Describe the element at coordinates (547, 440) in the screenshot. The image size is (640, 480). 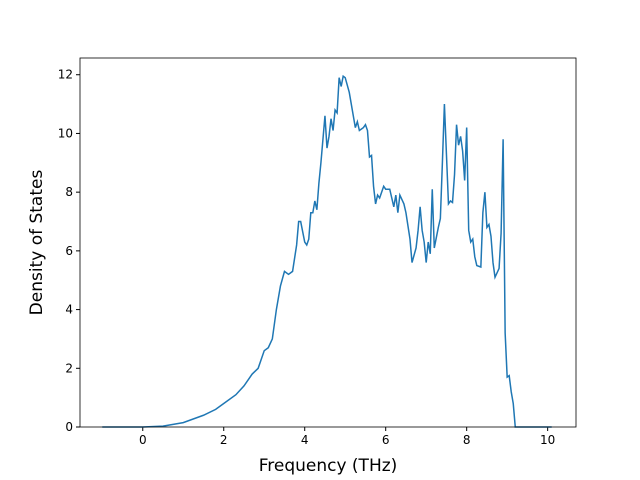
I see `x-tick-label: 10` at that location.